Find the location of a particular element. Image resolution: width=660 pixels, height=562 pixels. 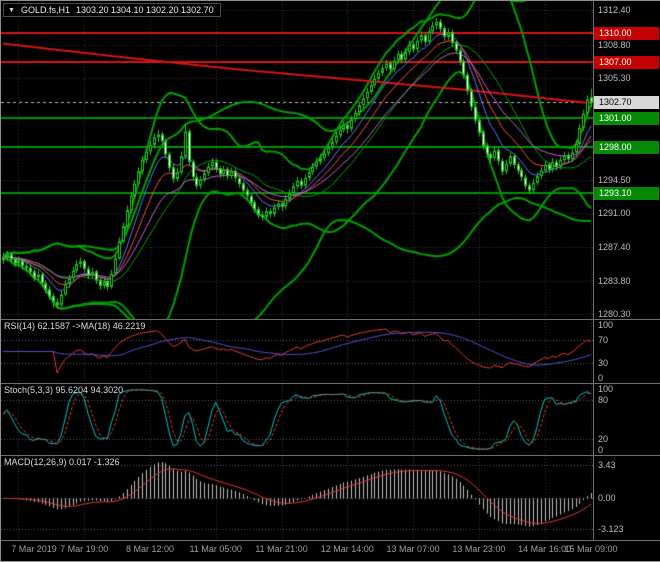

price-axis-label: 1308.80 is located at coordinates (614, 44).